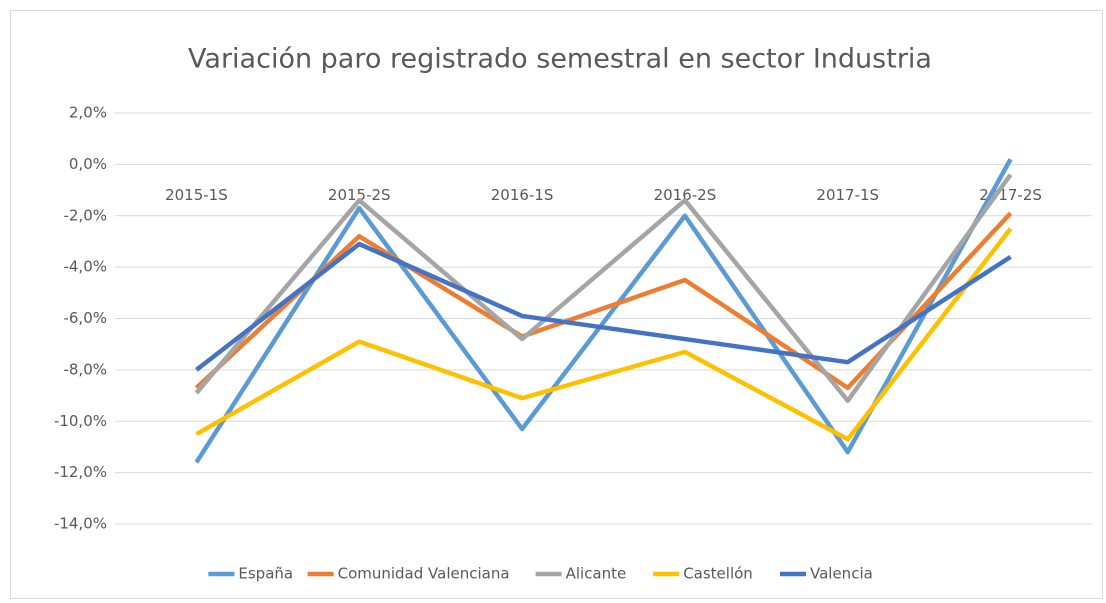 The height and width of the screenshot is (603, 1106). What do you see at coordinates (196, 195) in the screenshot?
I see `x-tick-label: 2015-1S` at bounding box center [196, 195].